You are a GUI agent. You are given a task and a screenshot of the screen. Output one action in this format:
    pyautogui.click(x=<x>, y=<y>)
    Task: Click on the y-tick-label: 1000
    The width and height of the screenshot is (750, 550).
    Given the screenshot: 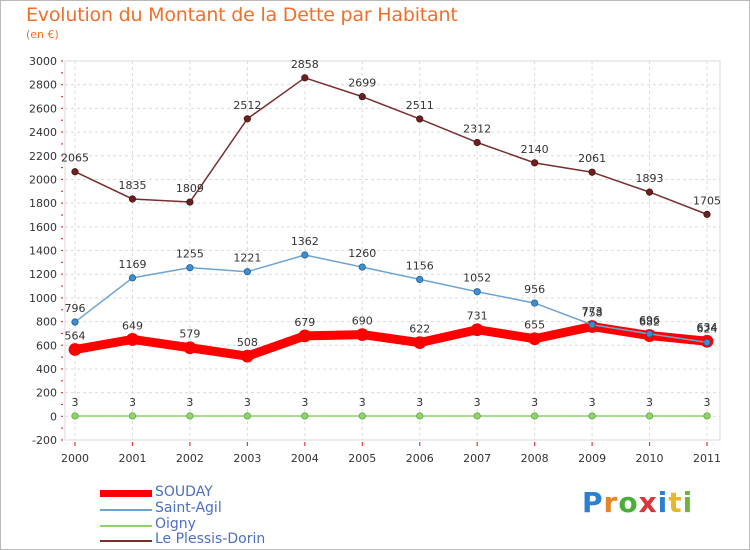 What is the action you would take?
    pyautogui.click(x=43, y=298)
    